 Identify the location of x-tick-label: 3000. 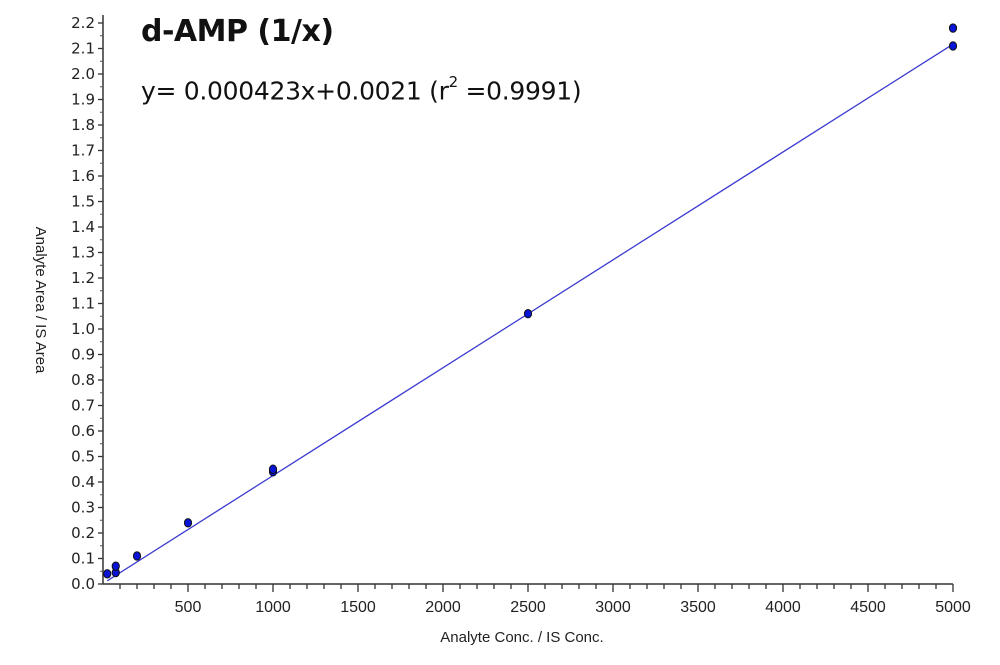
(613, 607).